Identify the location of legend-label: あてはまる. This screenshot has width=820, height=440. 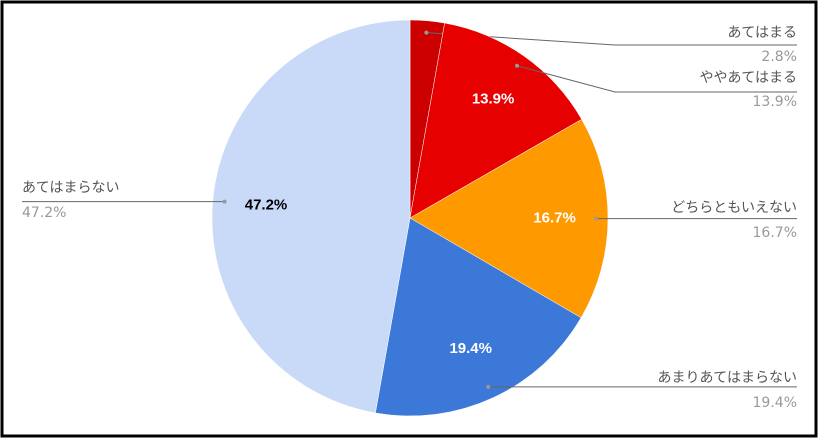
(762, 33).